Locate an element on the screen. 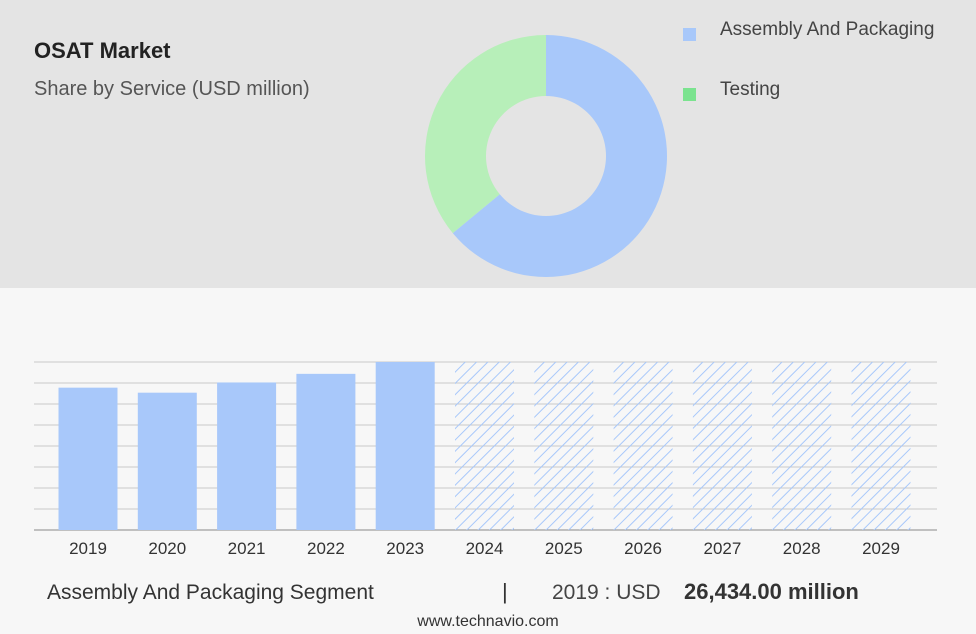 The height and width of the screenshot is (634, 976). footer-year: 2019 : USD is located at coordinates (606, 592).